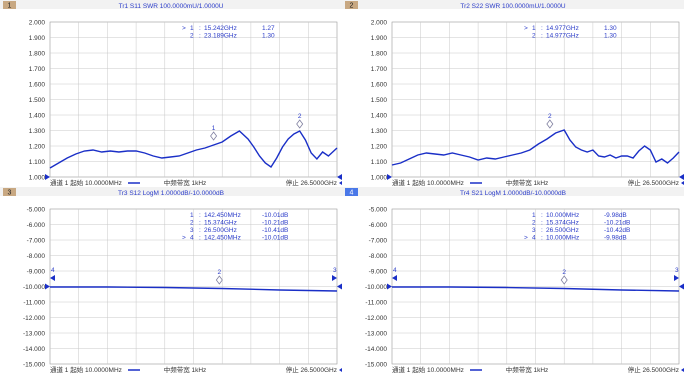 This screenshot has height=374, width=684. What do you see at coordinates (379, 38) in the screenshot?
I see `y-tick-label: 1.900` at bounding box center [379, 38].